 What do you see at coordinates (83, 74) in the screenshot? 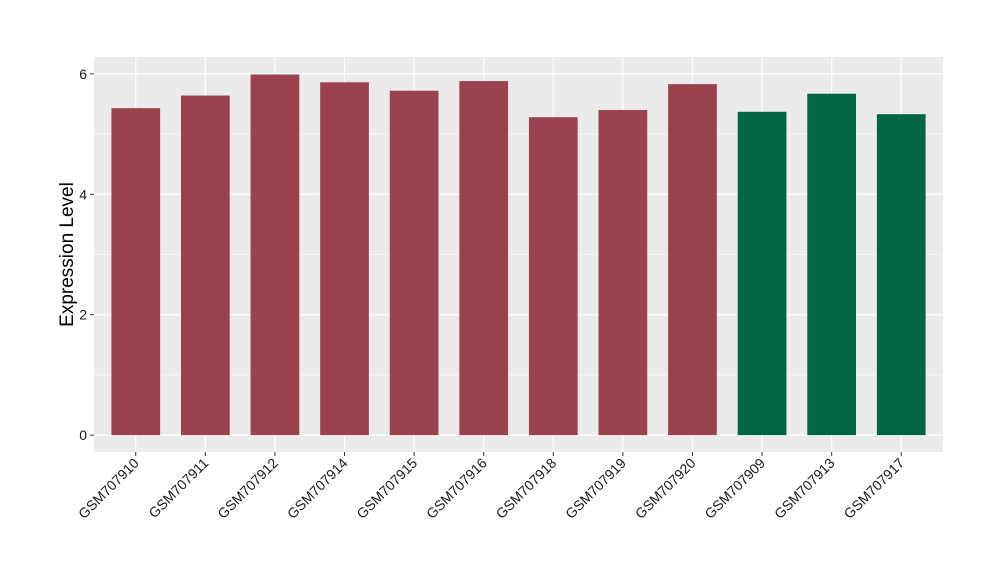
I see `y-tick-label: 6` at bounding box center [83, 74].